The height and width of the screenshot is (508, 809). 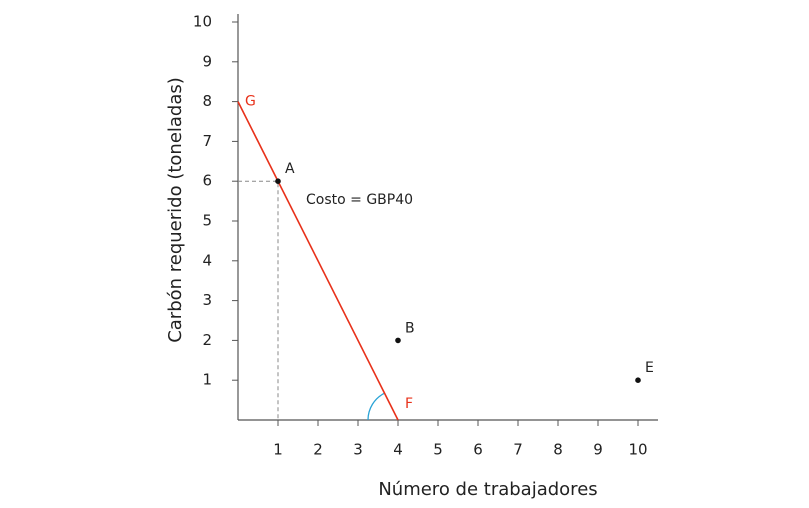 I want to click on y-tick-label: 9, so click(x=207, y=61).